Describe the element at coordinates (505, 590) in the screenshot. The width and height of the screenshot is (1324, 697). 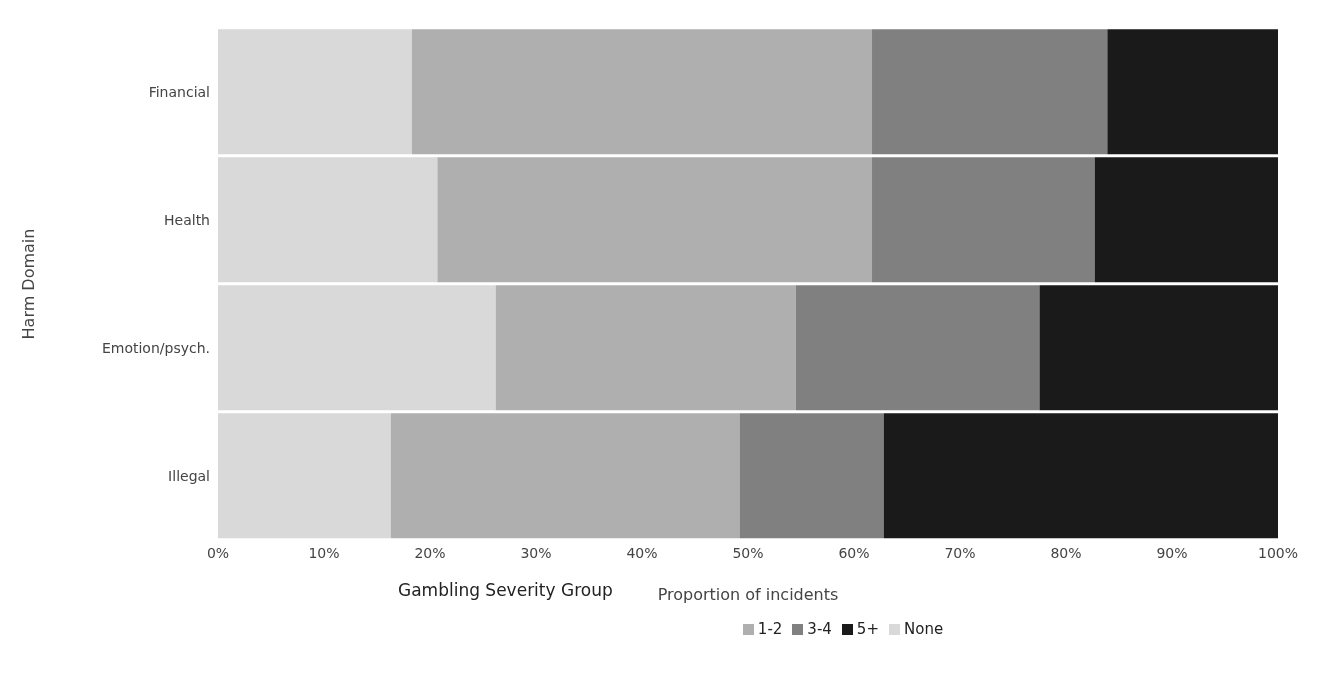
I see `legend-title: Gambling Severity Group` at that location.